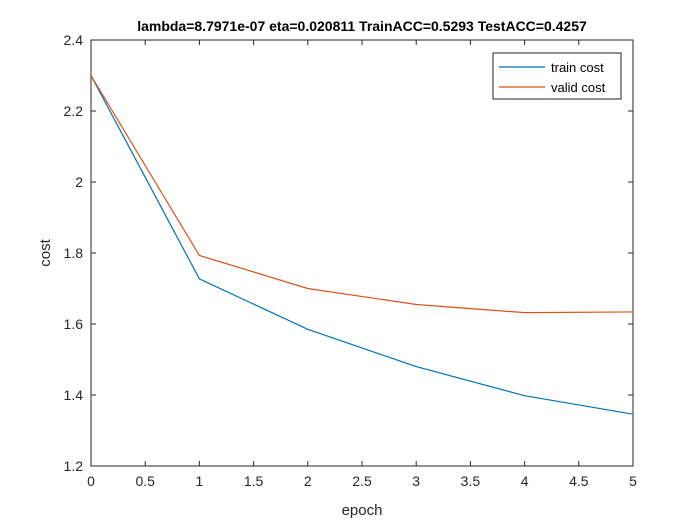  Describe the element at coordinates (579, 481) in the screenshot. I see `x-tick-label: 4.5` at that location.